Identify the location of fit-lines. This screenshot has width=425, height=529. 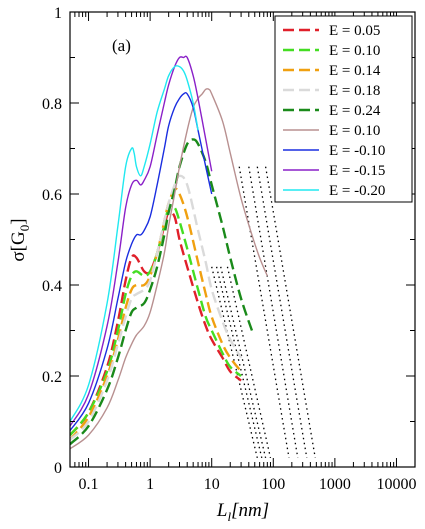
(263, 312).